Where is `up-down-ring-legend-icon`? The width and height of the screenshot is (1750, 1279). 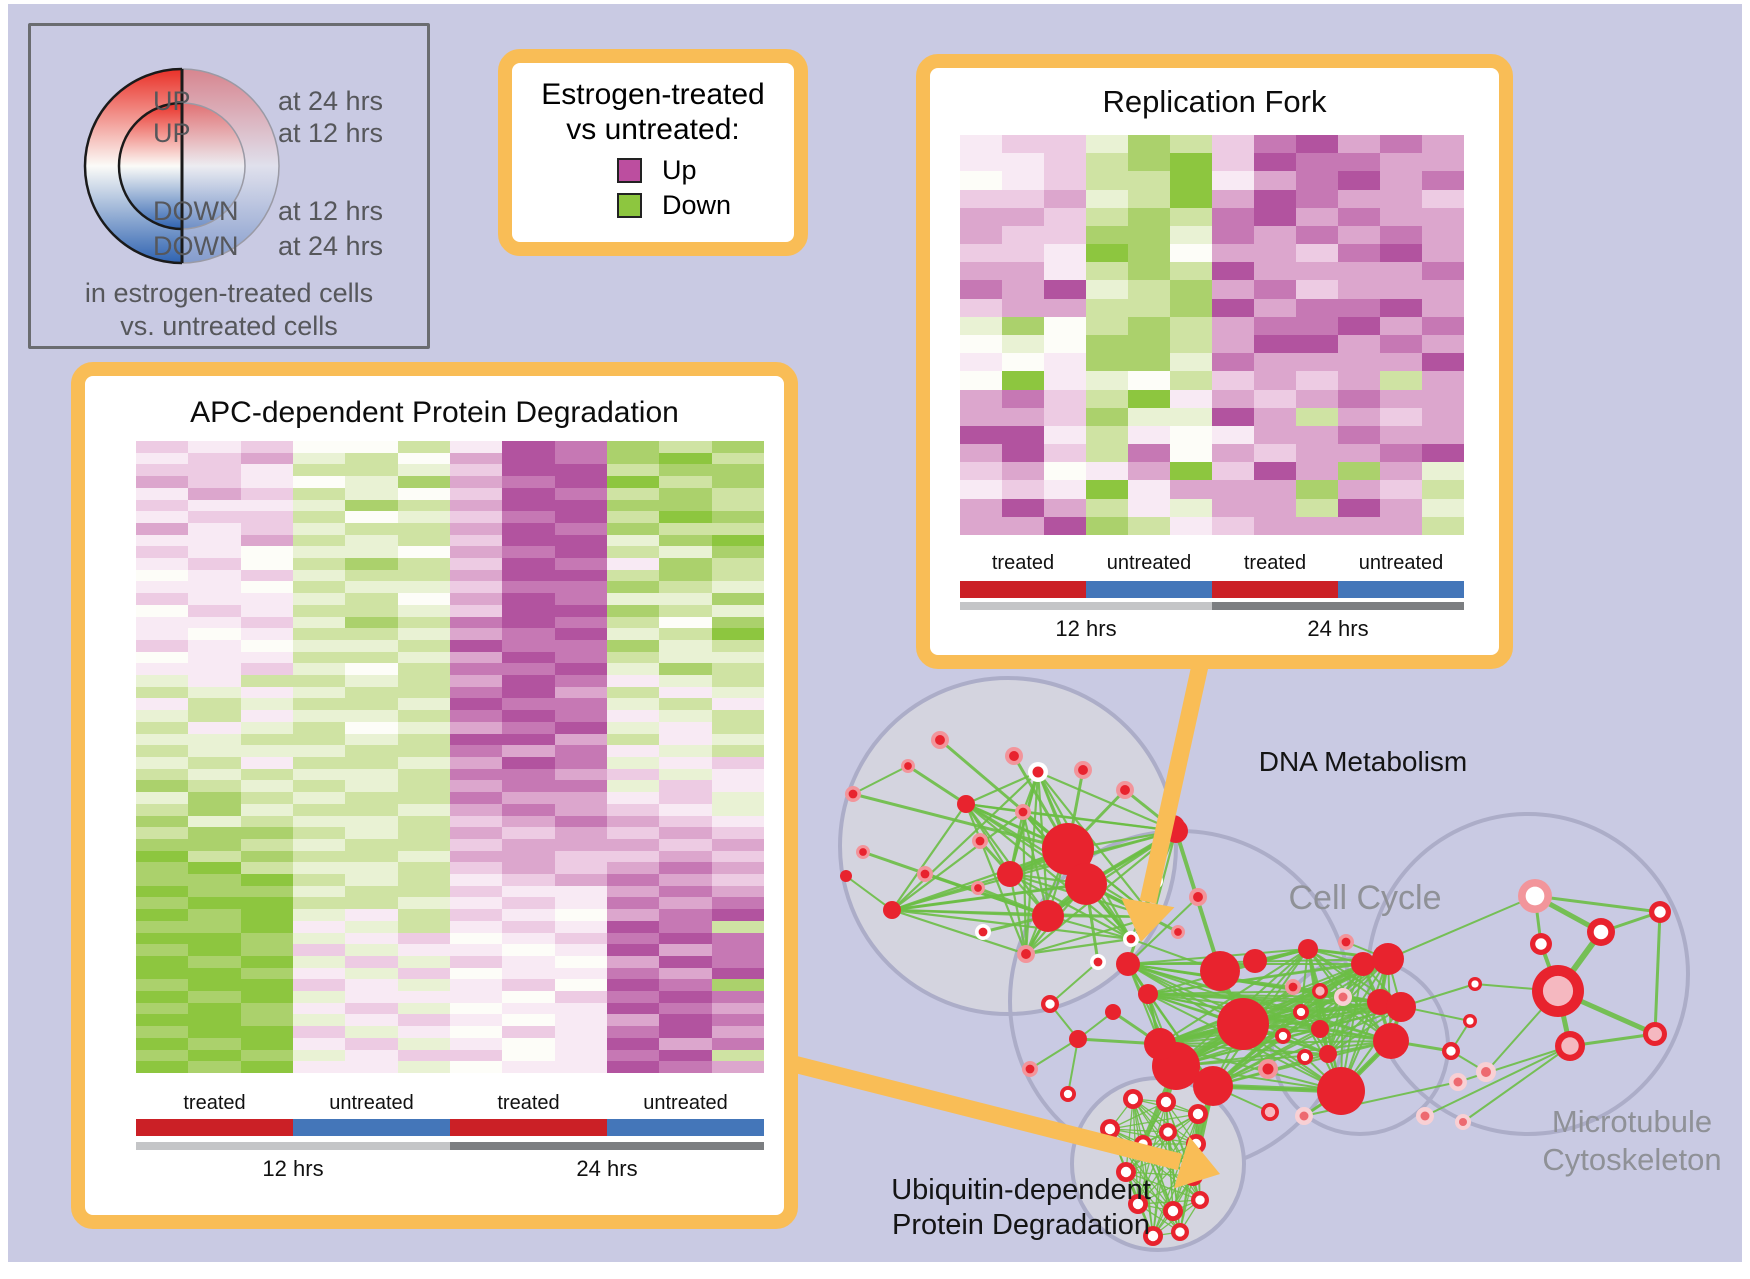
up-down-ring-legend-icon is located at coordinates (181, 166).